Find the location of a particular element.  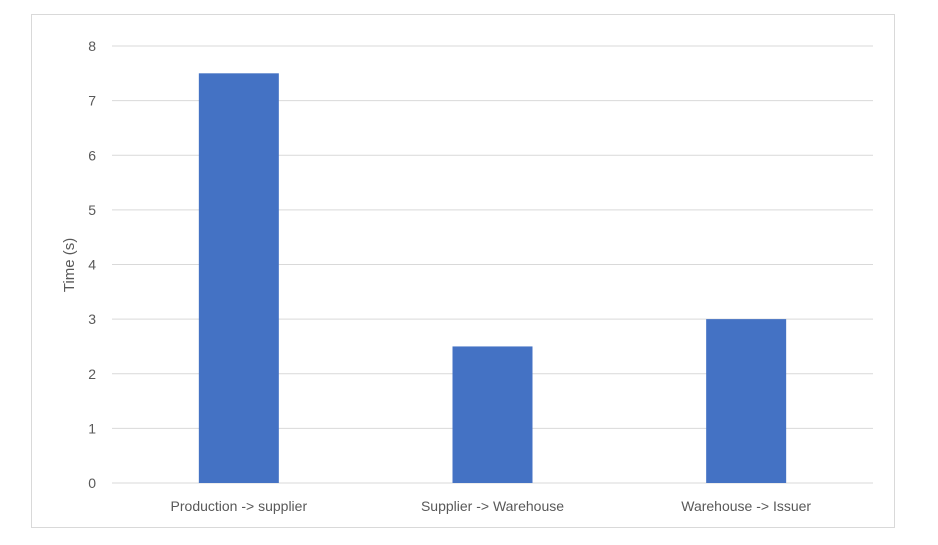

y-axis-title: Time (s) is located at coordinates (69, 265).